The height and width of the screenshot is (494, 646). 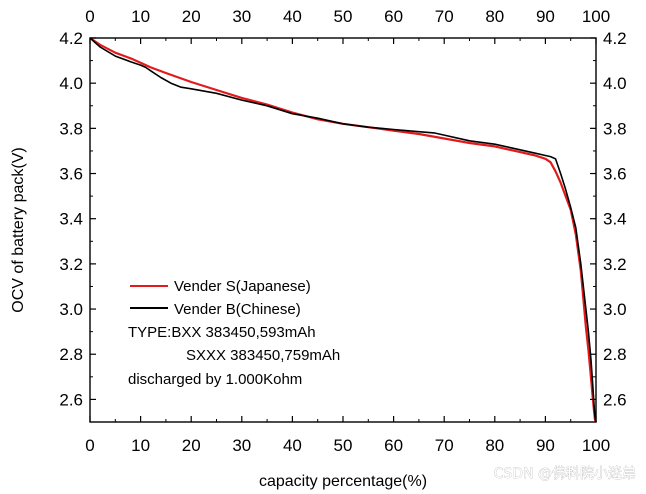 I want to click on y-tick-label-right: 4.2, so click(x=615, y=38).